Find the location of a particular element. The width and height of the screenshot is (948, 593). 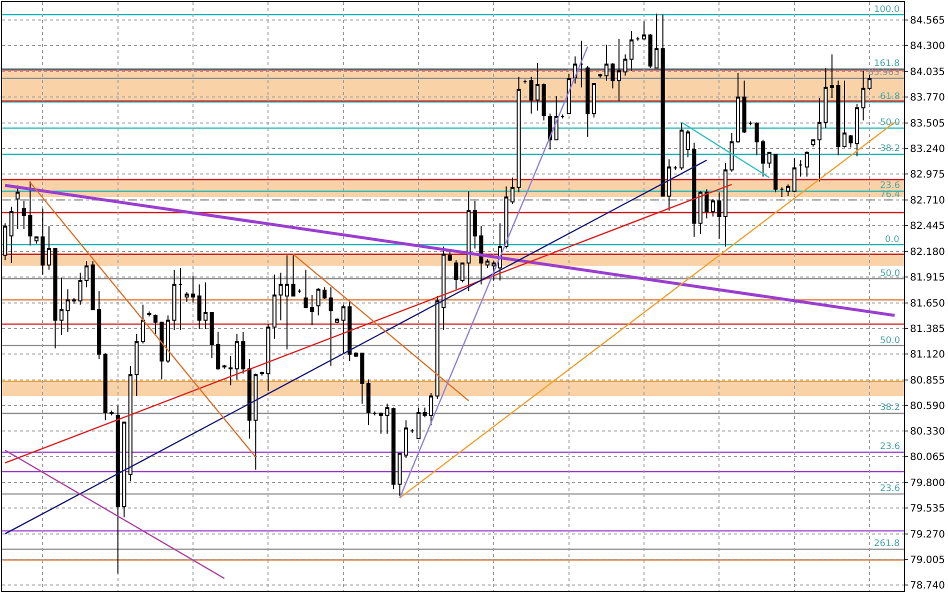

y-tick-label: 82.975 is located at coordinates (927, 175).